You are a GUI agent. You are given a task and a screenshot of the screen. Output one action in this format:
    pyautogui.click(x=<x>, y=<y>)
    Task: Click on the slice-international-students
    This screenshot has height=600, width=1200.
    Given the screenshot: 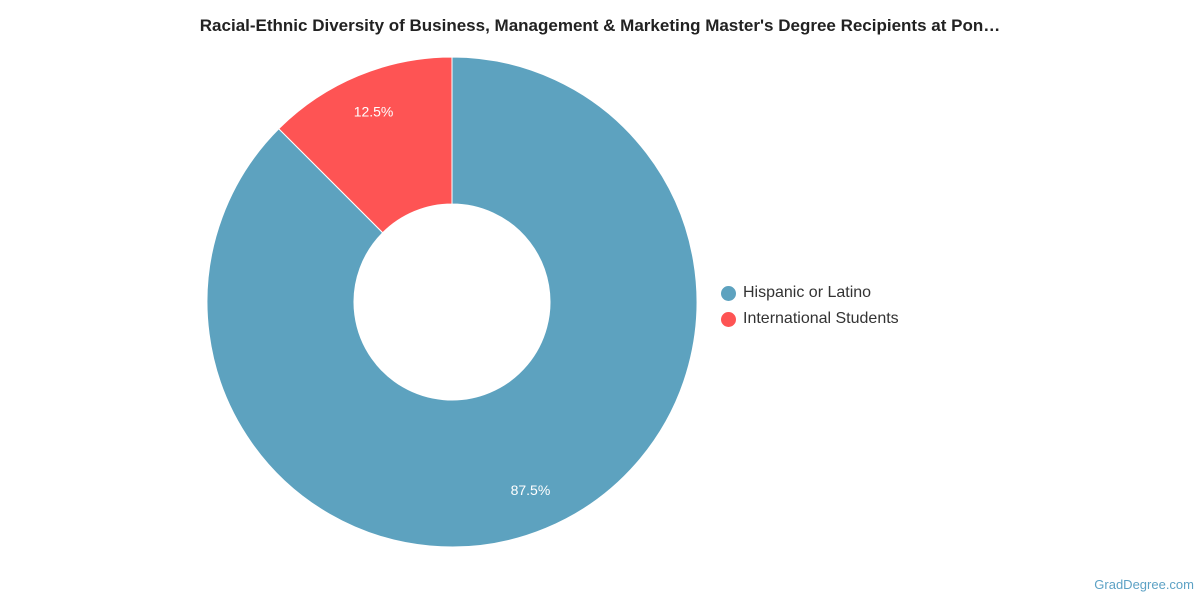 What is the action you would take?
    pyautogui.click(x=365, y=145)
    